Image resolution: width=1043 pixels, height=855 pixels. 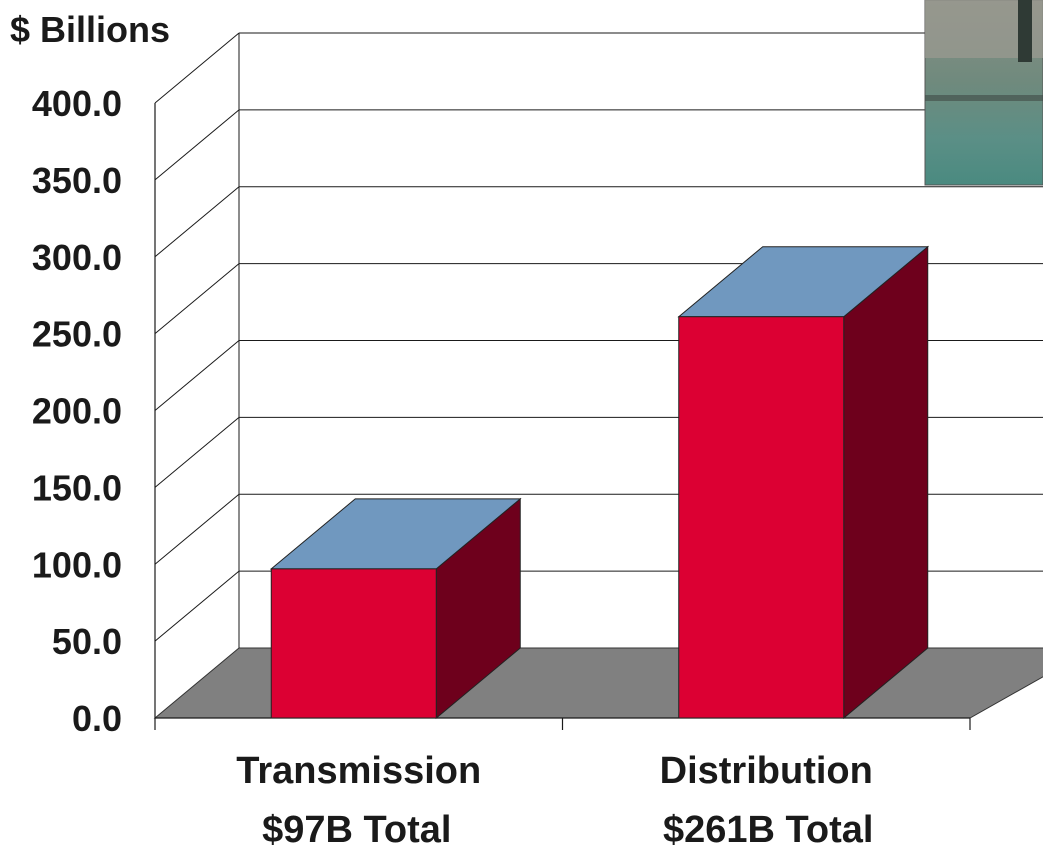 I want to click on y-tick-label: 250.0, so click(x=77, y=334).